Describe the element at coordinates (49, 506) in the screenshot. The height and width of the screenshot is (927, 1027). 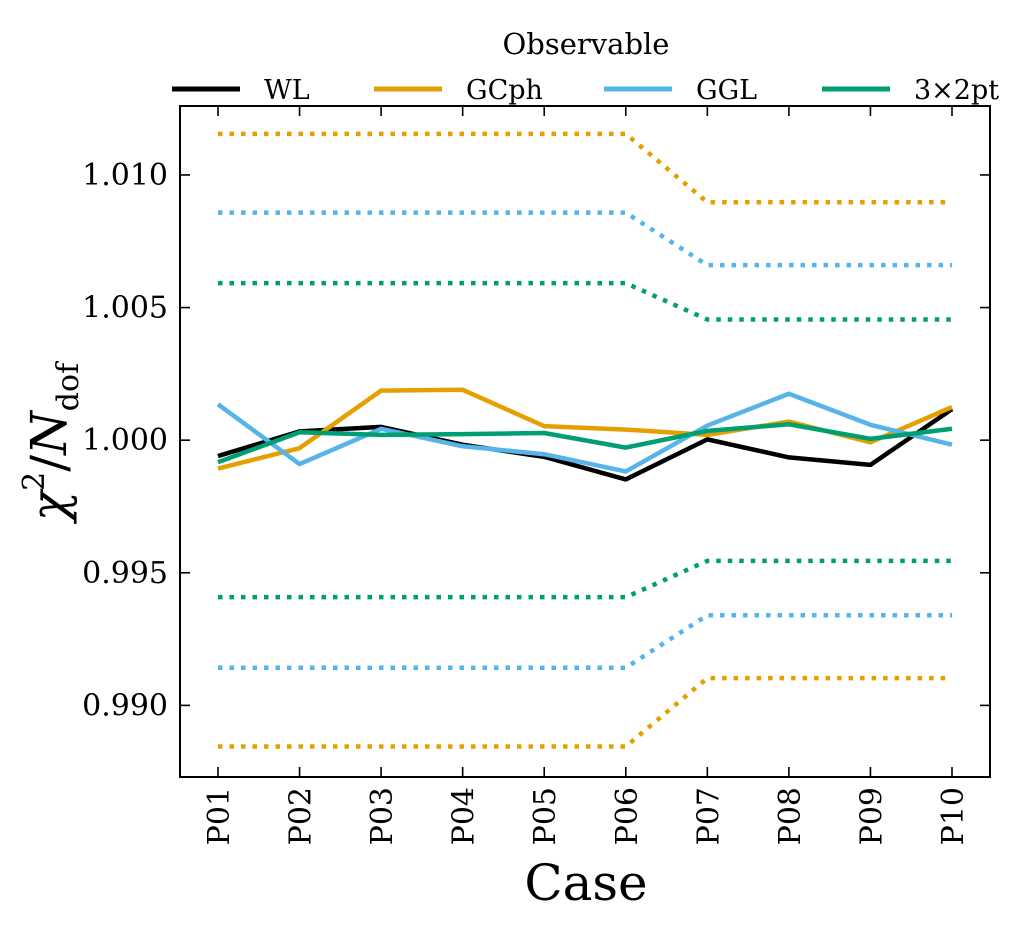
I see `y-label-chi: χ` at that location.